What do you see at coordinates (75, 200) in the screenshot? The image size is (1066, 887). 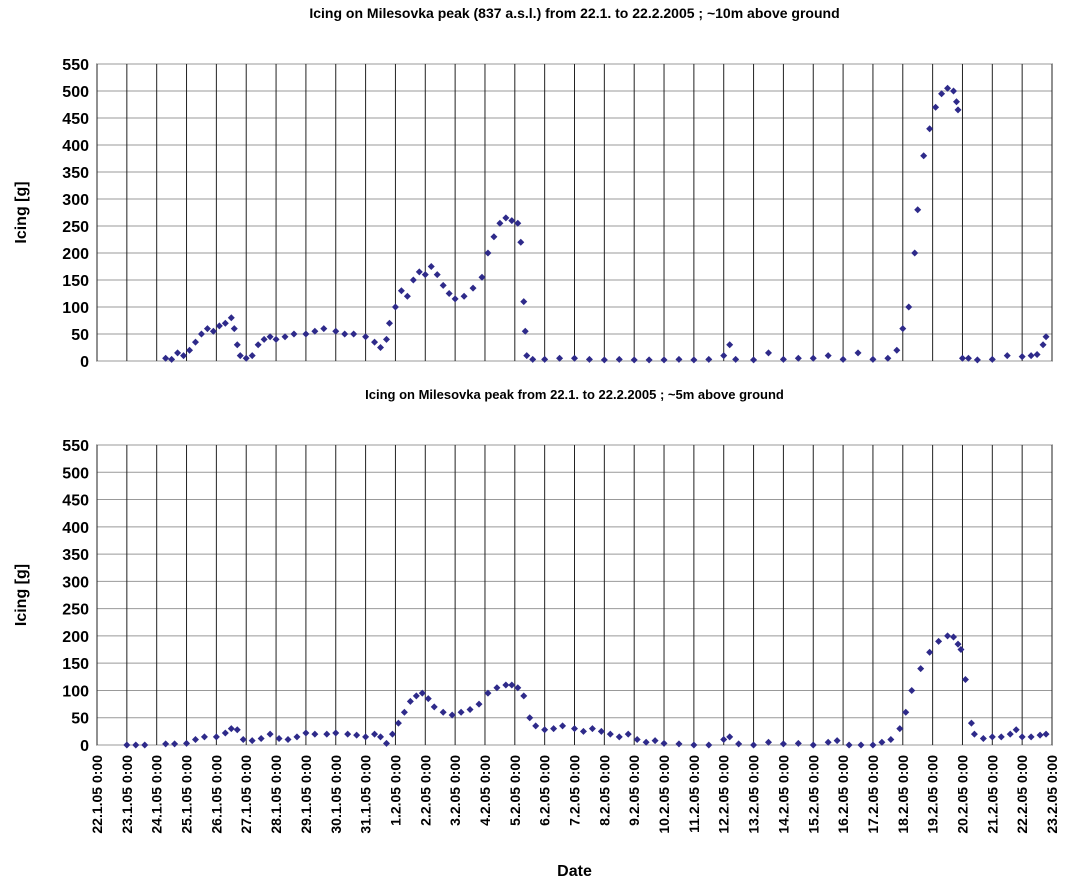 I see `y-tick-label: 300` at bounding box center [75, 200].